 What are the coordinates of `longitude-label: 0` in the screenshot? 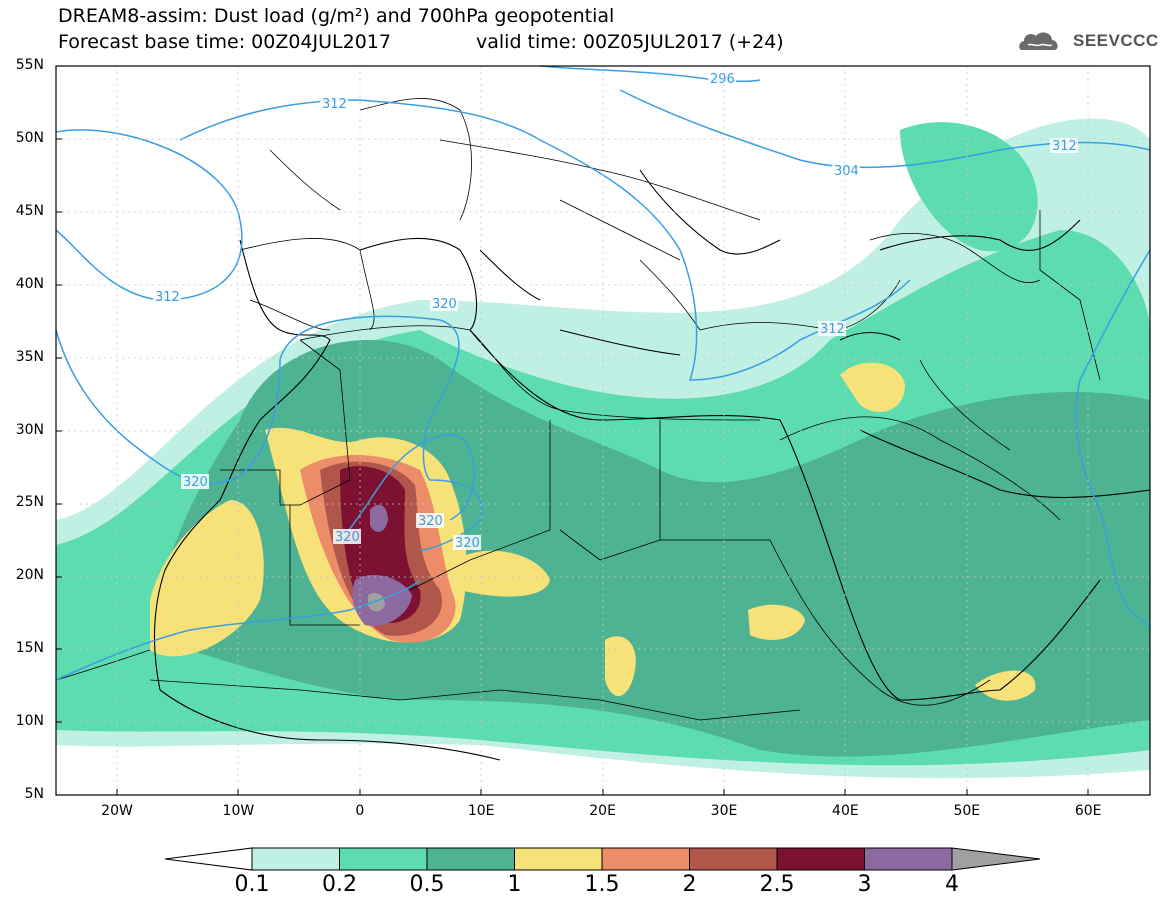 It's located at (360, 811).